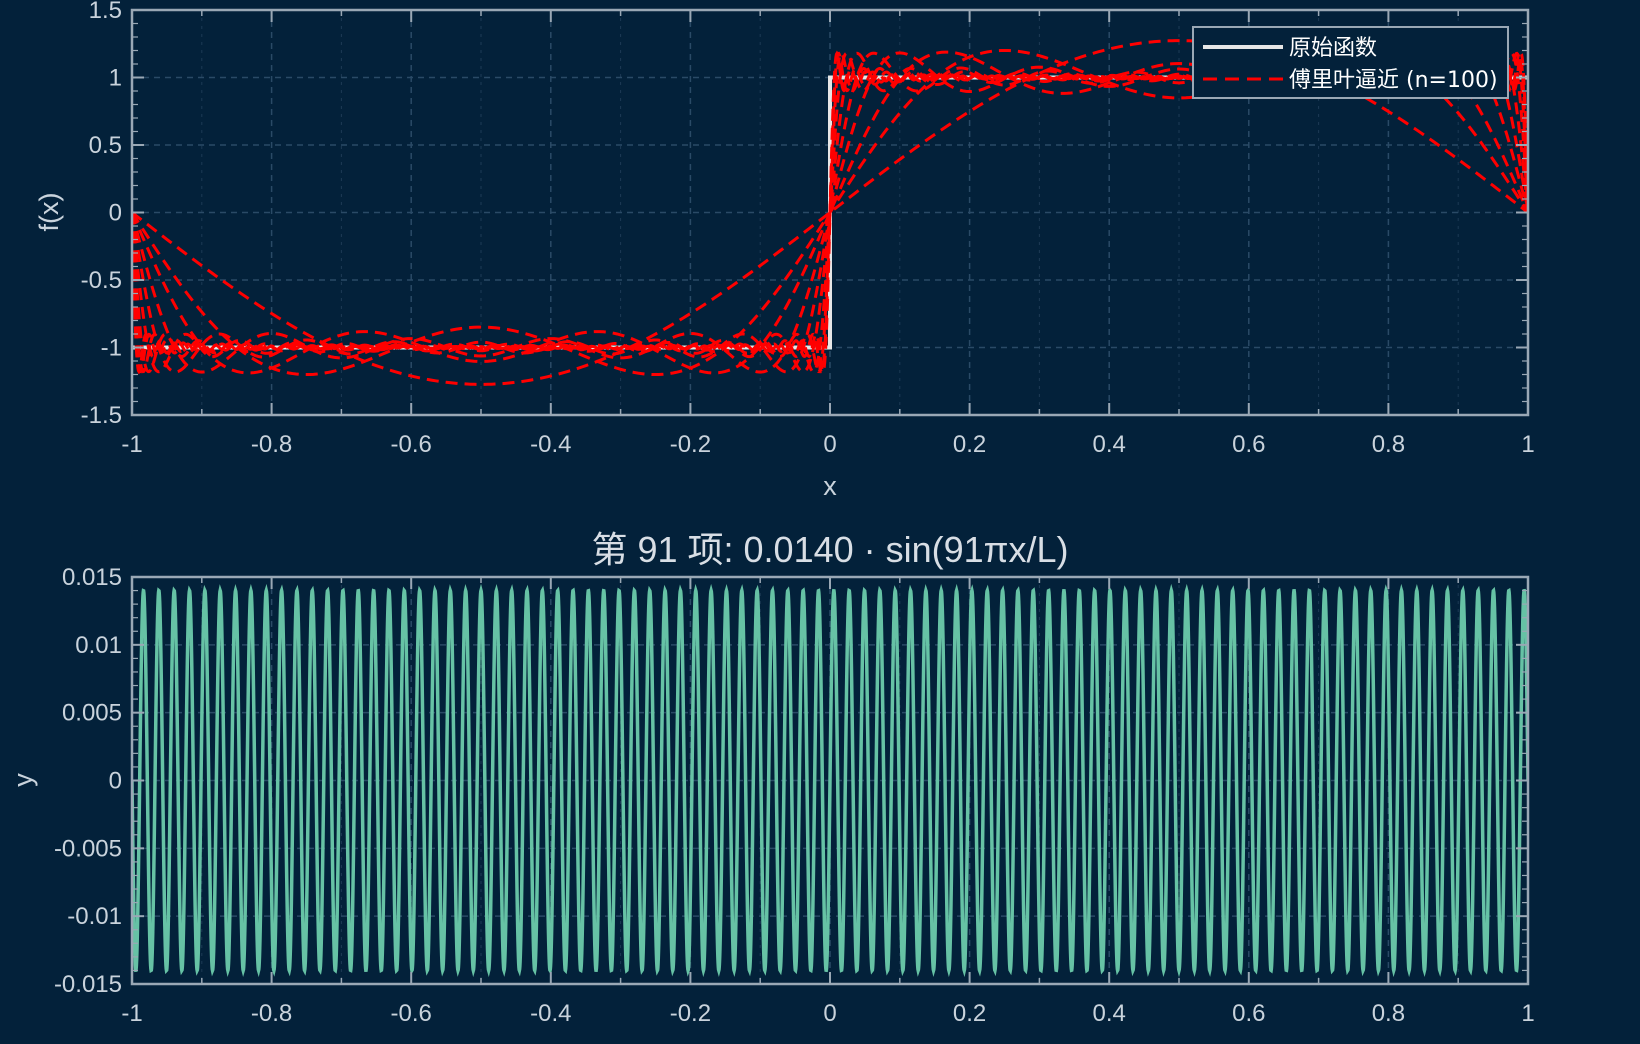 The height and width of the screenshot is (1044, 1640). What do you see at coordinates (1333, 48) in the screenshot?
I see `legend-label-original: 原始函数` at bounding box center [1333, 48].